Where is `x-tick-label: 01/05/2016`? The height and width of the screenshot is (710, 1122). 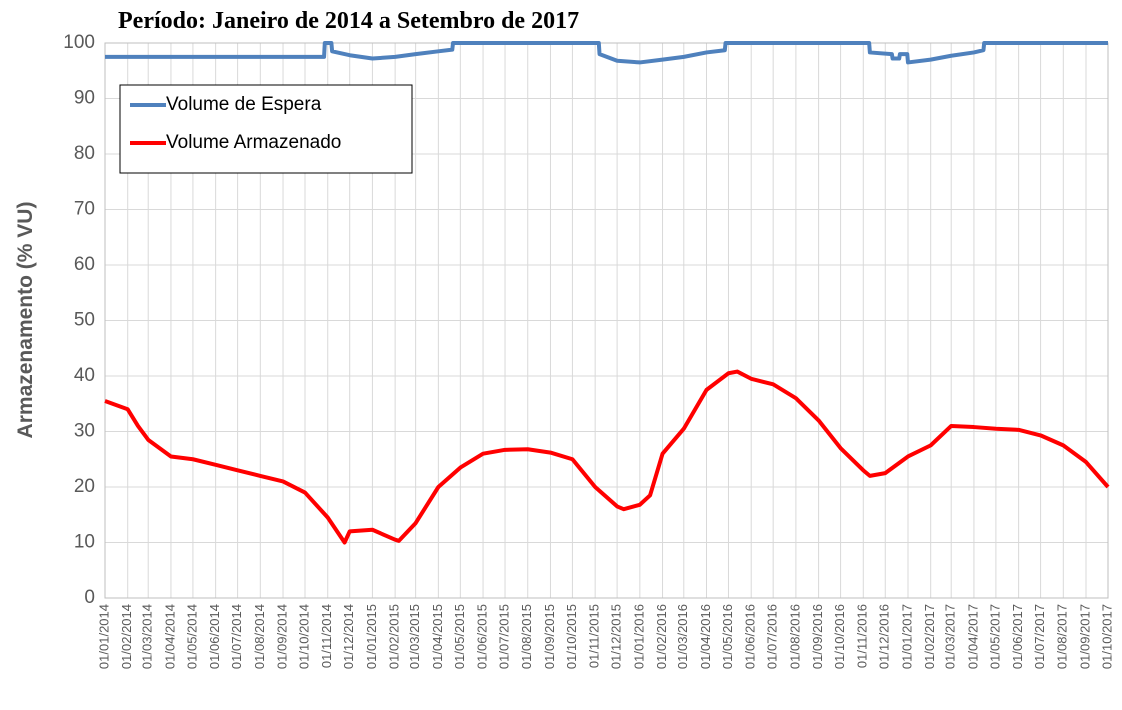
x-tick-label: 01/05/2016 is located at coordinates (727, 636).